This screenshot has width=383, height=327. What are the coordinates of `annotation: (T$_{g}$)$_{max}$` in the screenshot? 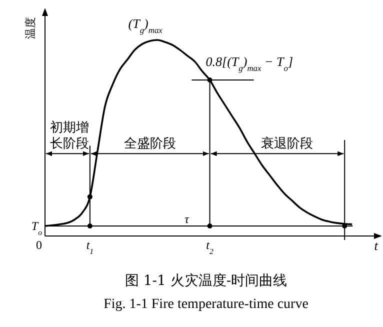 It's located at (145, 25).